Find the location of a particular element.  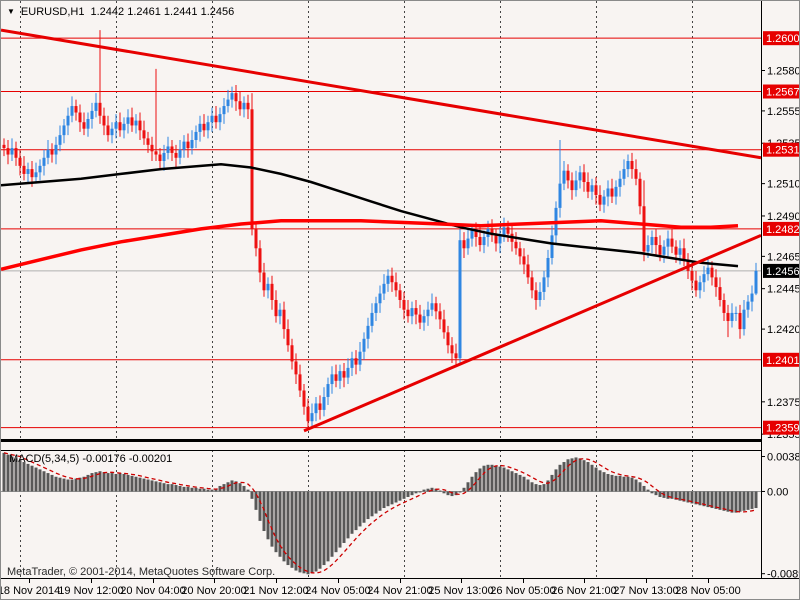

price-tick-label: 1.2465 is located at coordinates (783, 257).